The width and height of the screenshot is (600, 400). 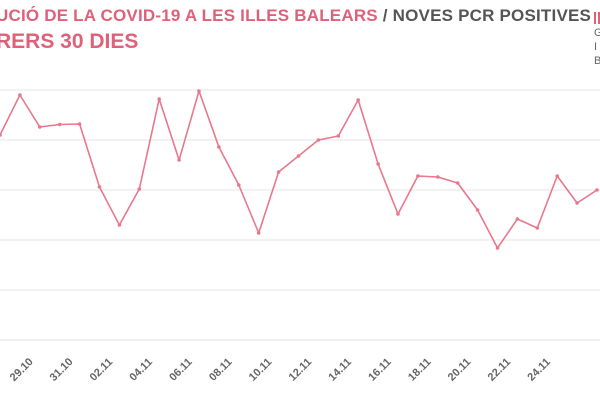 I want to click on x-tick-label: 18.11, so click(x=420, y=370).